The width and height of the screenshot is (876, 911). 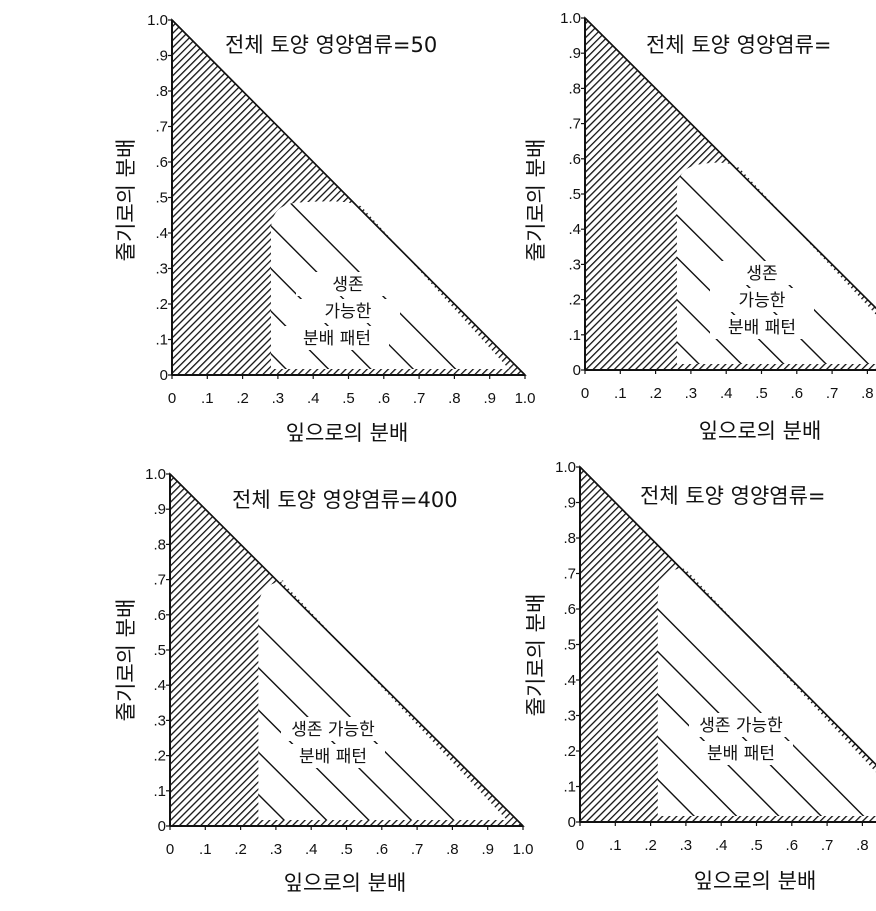 I want to click on panel-title: 전체 토양 영양염류=50, so click(x=331, y=45).